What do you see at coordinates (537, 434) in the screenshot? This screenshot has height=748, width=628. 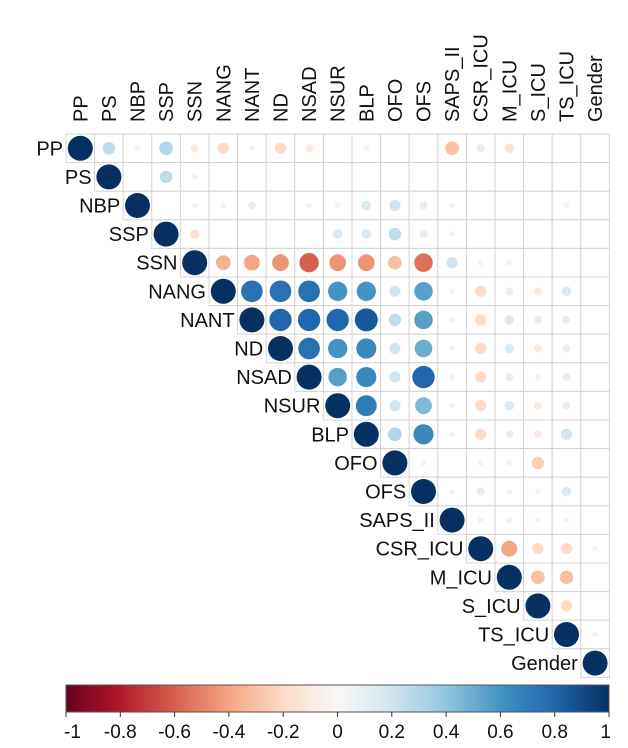 I see `correlation-point-blp-s-icu` at bounding box center [537, 434].